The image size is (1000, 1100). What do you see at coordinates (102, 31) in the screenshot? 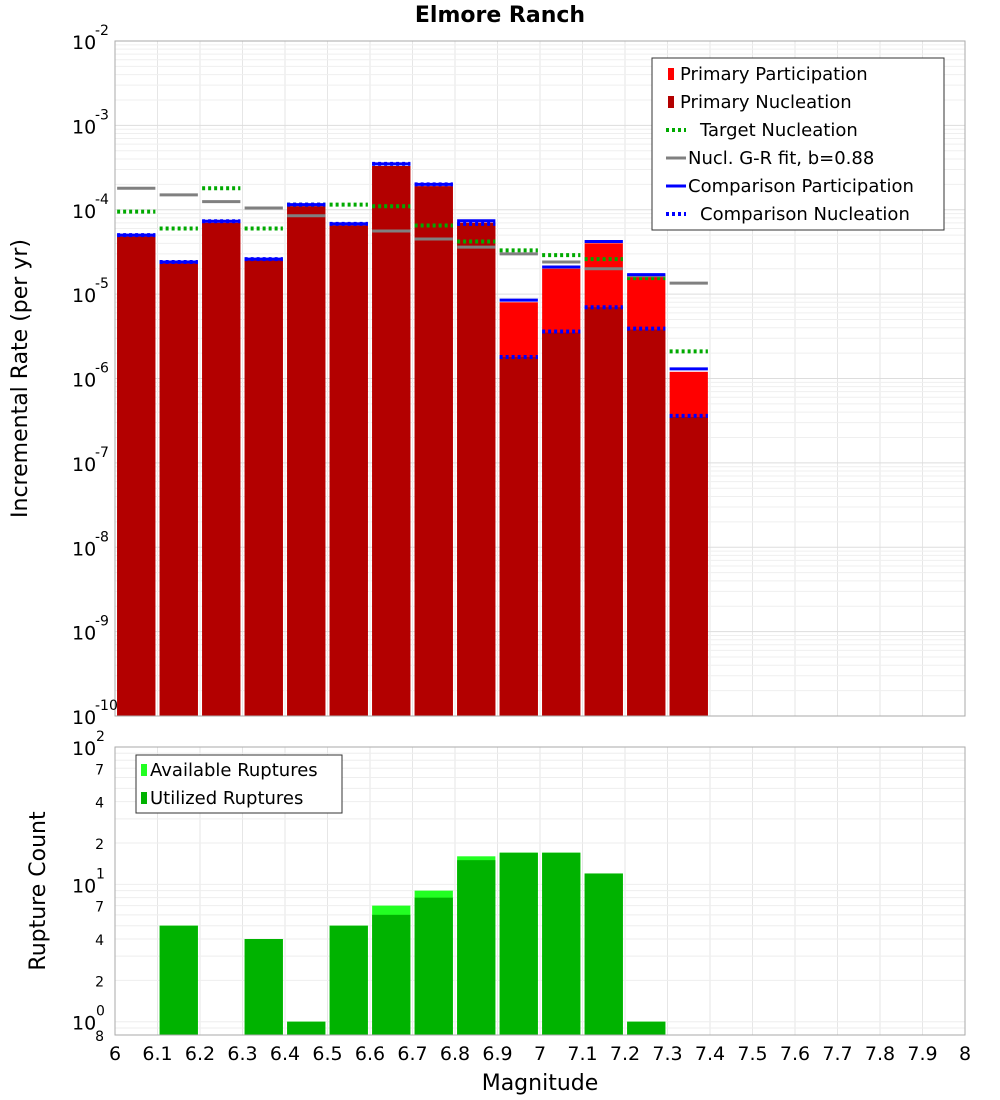
I see `y-tick-exponent: -2` at bounding box center [102, 31].